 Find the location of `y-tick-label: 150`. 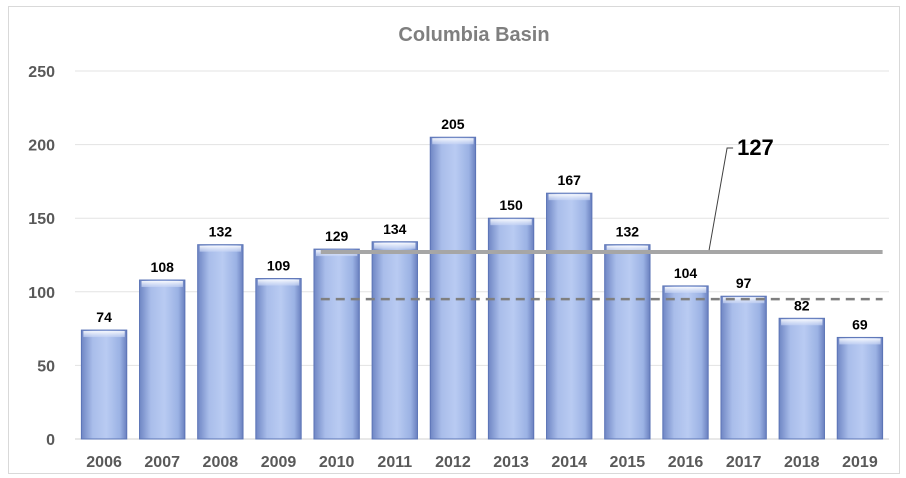

y-tick-label: 150 is located at coordinates (41, 219).